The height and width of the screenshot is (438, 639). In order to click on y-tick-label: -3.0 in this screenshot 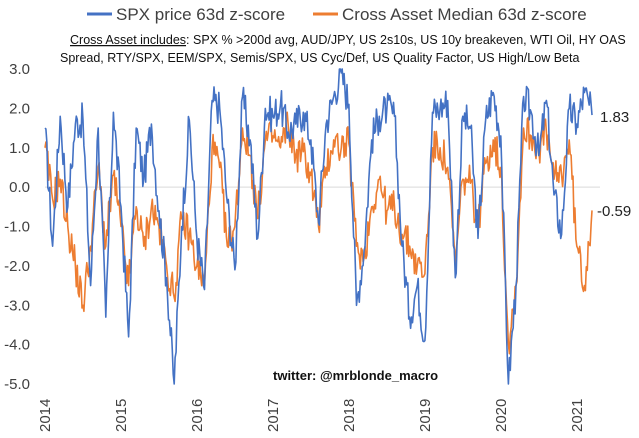, I will do `click(17, 305)`.